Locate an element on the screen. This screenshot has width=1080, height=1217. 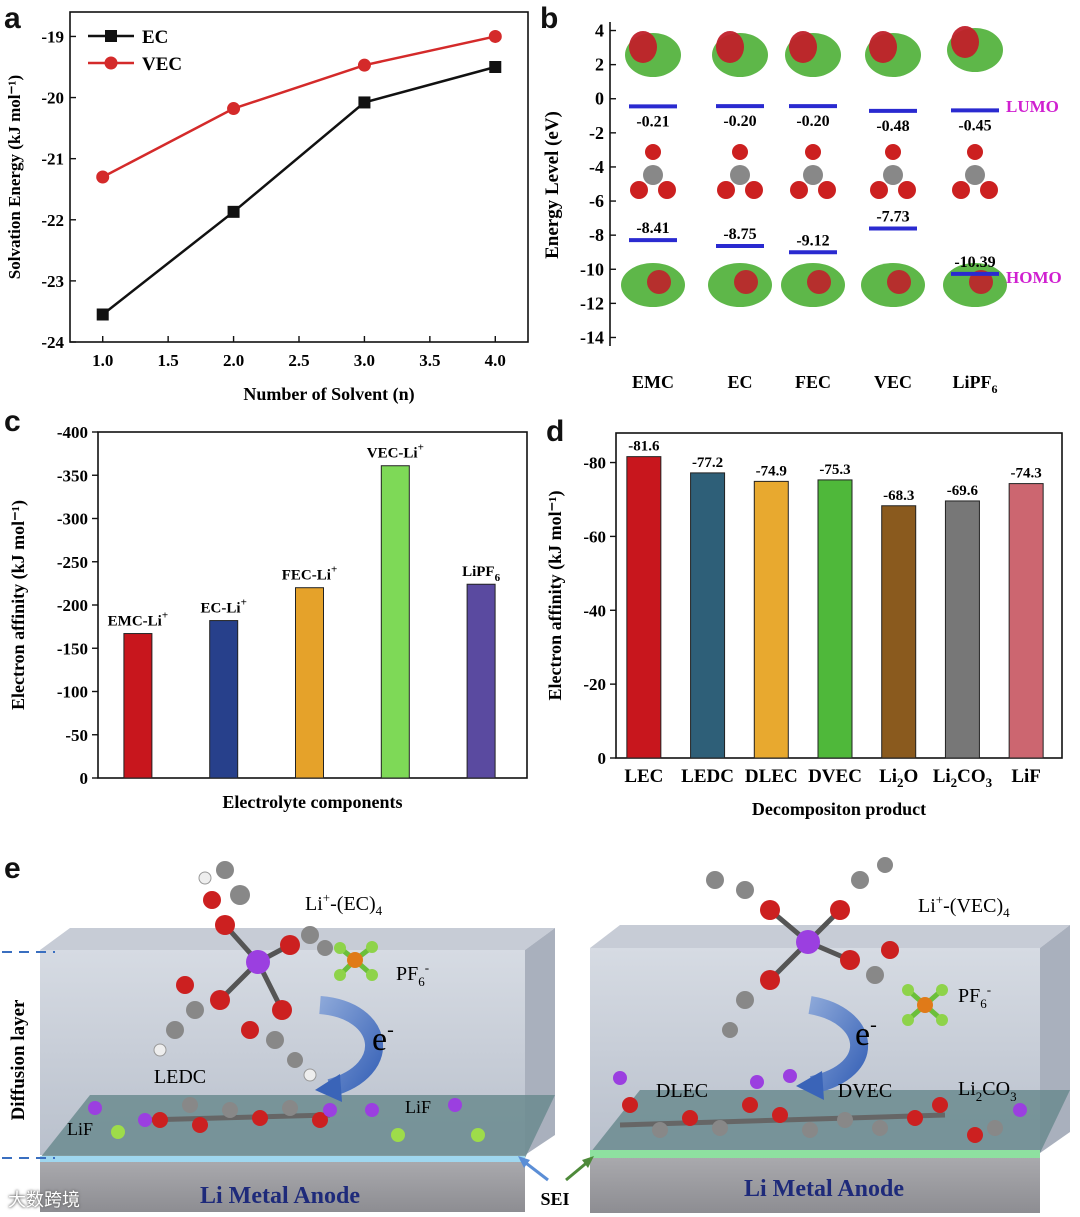
diffusion-layer-label: Diffusion layer is located at coordinates (18, 1059).